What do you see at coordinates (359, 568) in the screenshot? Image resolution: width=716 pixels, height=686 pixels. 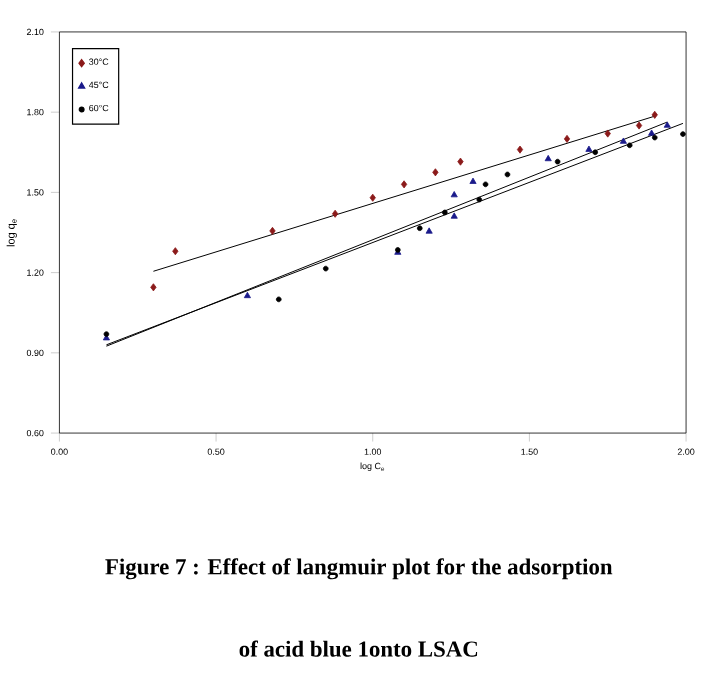 I see `caption: Figure 7 : Effect of langmuir plot for the adsorption` at bounding box center [359, 568].